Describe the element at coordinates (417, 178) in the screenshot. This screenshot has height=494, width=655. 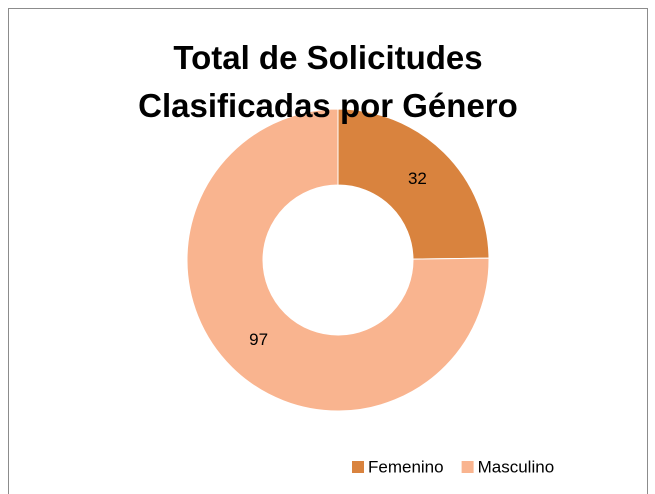
I see `data-label: 32` at that location.